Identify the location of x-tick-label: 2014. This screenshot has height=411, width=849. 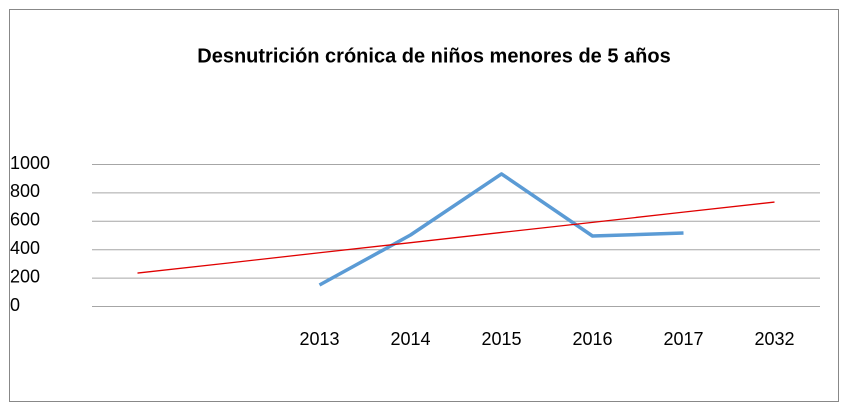
(410, 339).